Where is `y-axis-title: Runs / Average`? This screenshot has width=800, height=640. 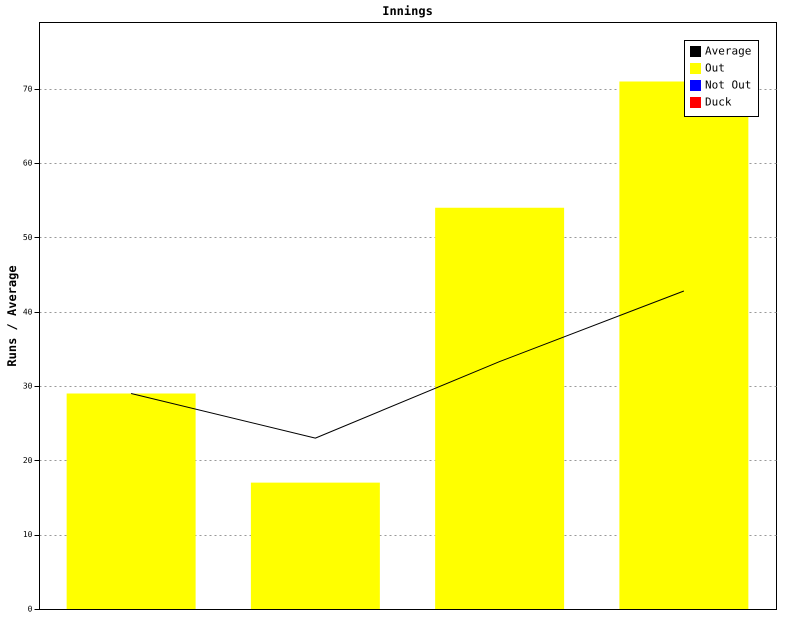
y-axis-title: Runs / Average is located at coordinates (11, 316).